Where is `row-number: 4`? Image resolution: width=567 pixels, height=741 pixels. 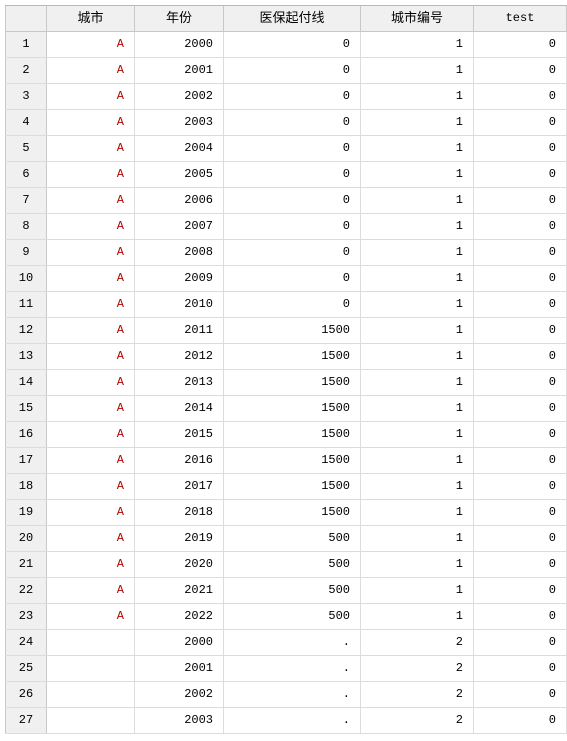 row-number: 4 is located at coordinates (26, 122).